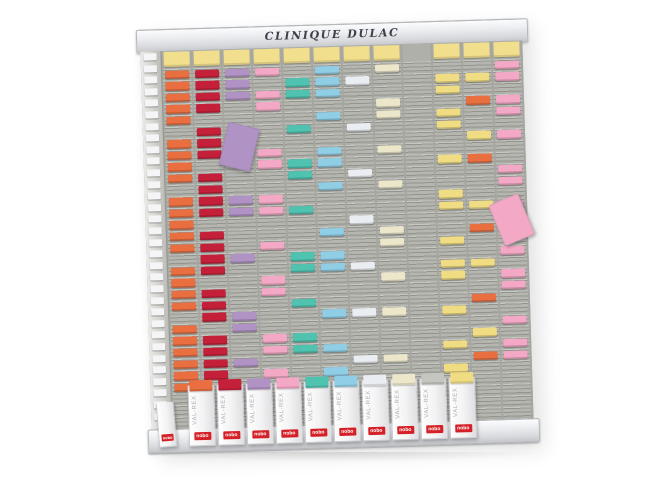 This screenshot has width=667, height=500. What do you see at coordinates (202, 413) in the screenshot?
I see `card-box-orange: VAL-REX nobo` at bounding box center [202, 413].